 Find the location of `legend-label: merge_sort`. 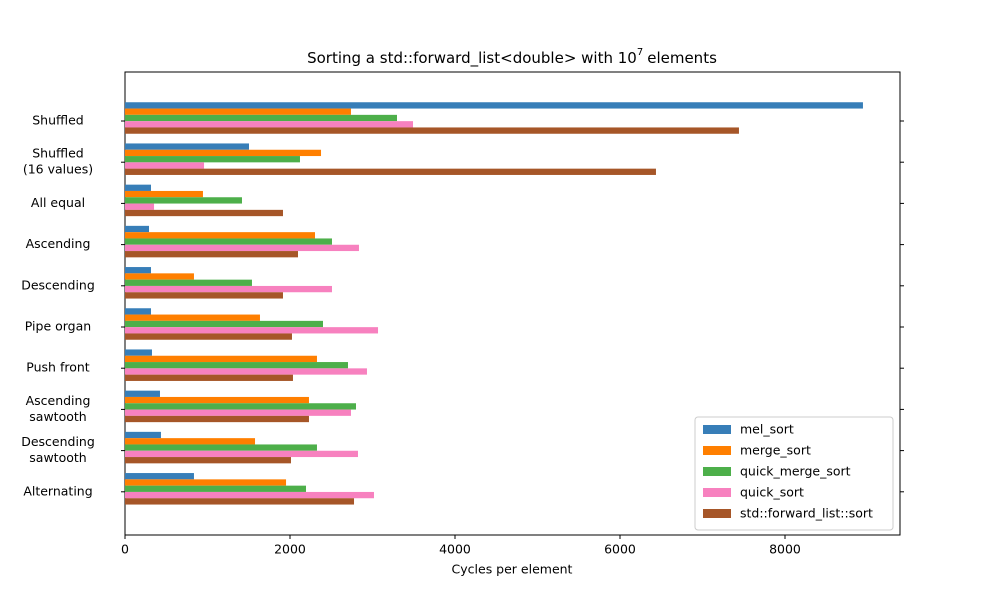

legend-label: merge_sort is located at coordinates (775, 450).